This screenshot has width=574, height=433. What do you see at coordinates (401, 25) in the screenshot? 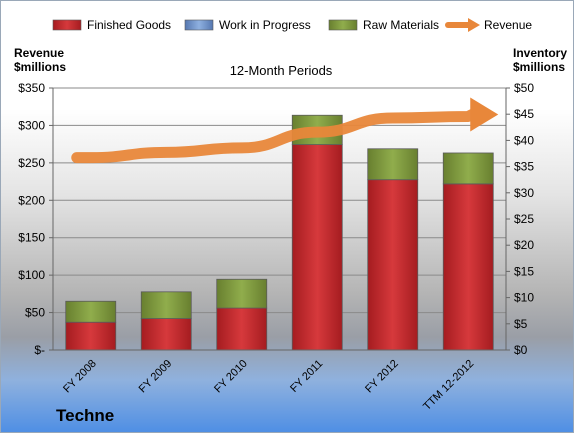
I see `legend-label: Raw Materials` at bounding box center [401, 25].